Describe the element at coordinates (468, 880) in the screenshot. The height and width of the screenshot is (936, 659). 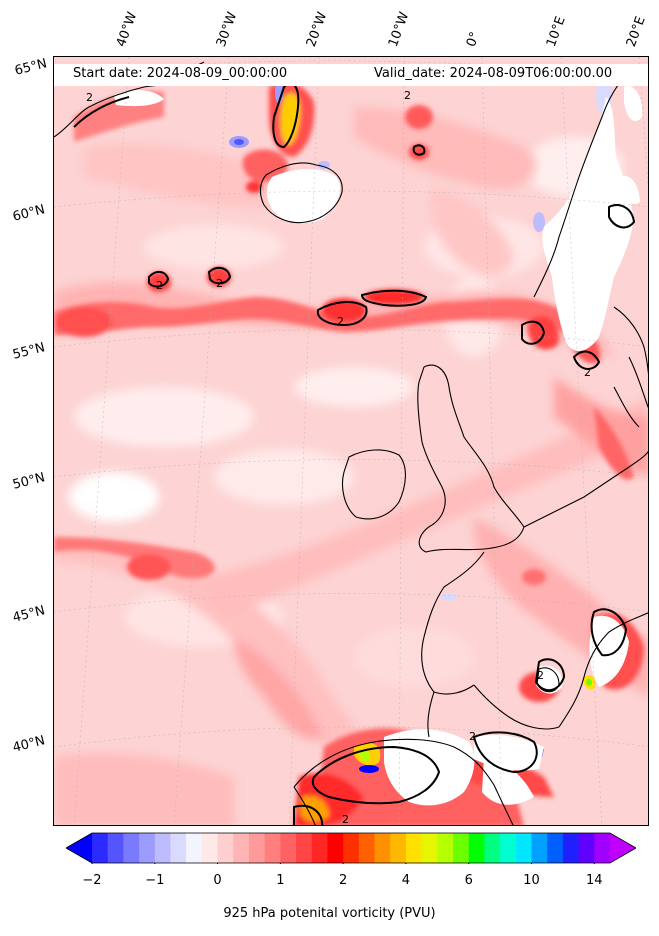
I see `colorbar-tick-label: 6` at that location.